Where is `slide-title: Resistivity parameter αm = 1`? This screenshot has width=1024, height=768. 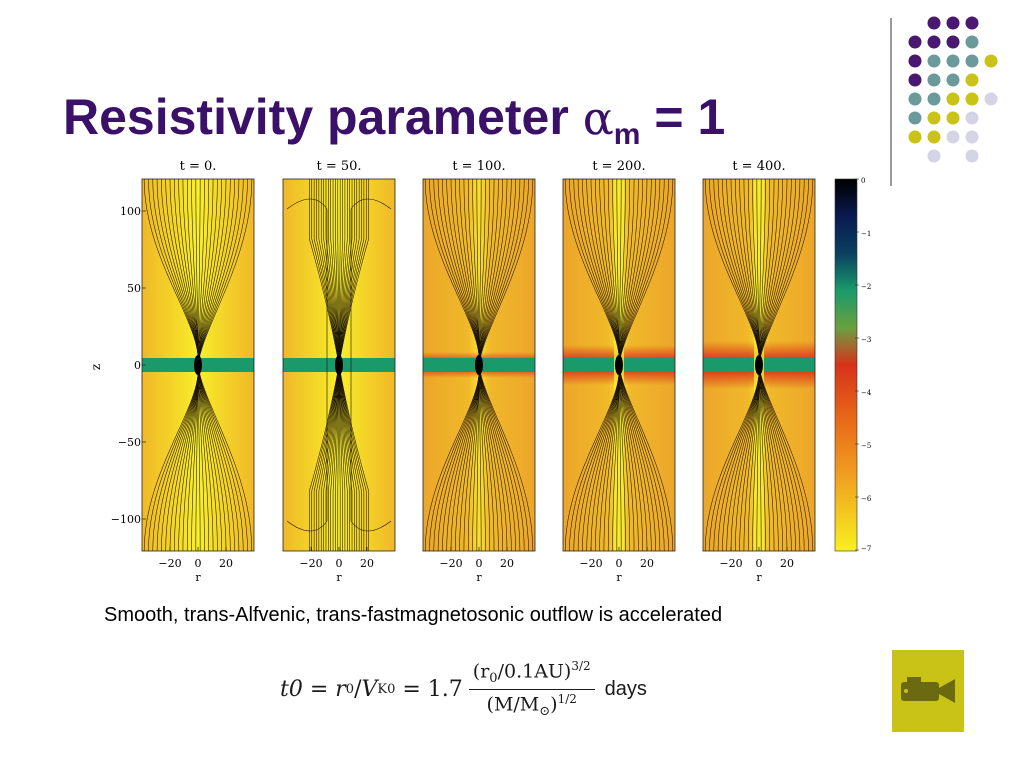 slide-title: Resistivity parameter αm = 1 is located at coordinates (394, 120).